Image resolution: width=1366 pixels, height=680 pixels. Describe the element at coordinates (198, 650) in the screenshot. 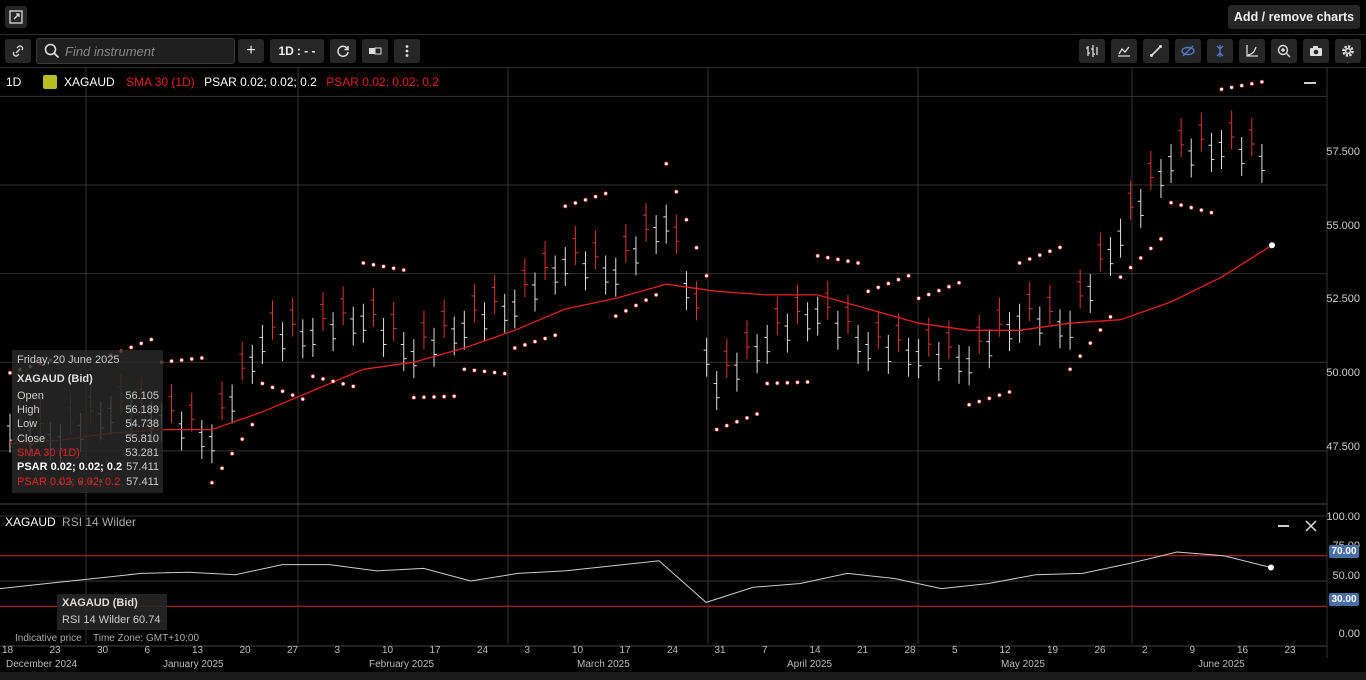

I see `time-tick-day: 13` at that location.